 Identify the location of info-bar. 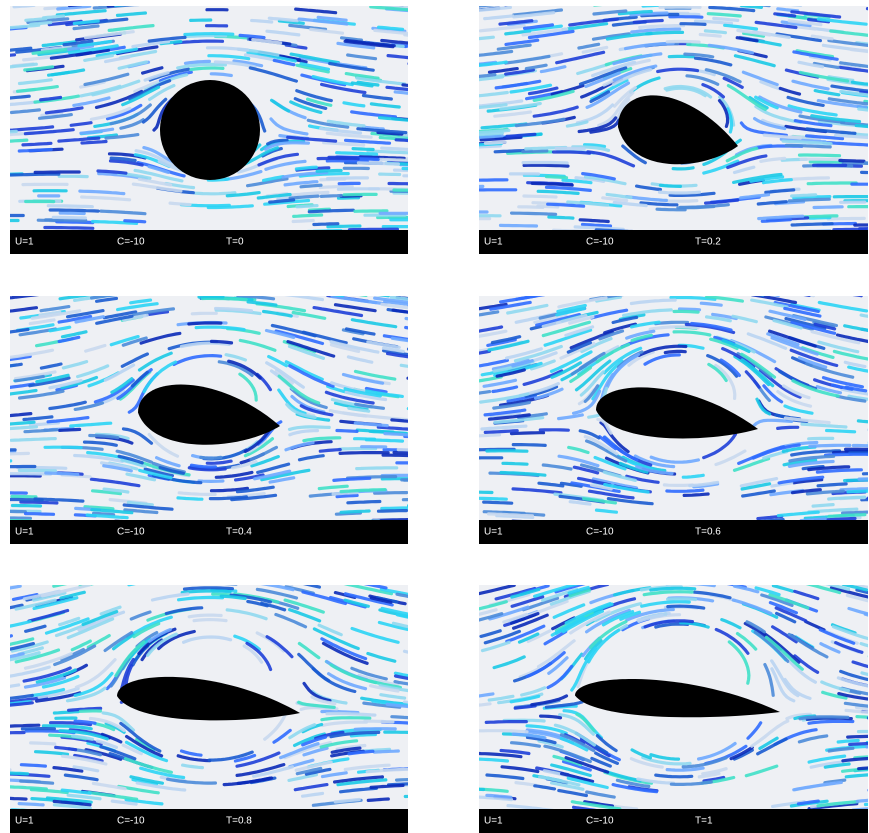
(673, 242).